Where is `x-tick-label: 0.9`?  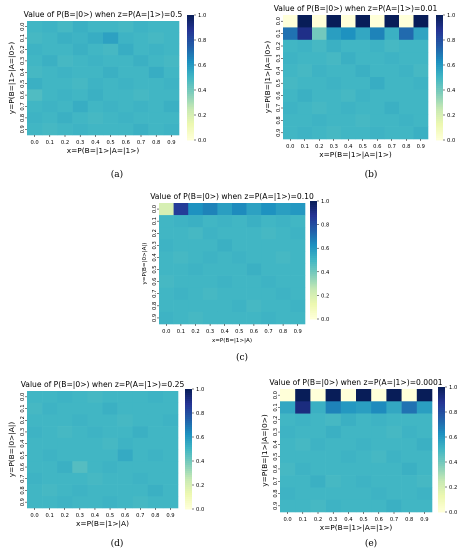
x-tick-label: 0.9 is located at coordinates (171, 143).